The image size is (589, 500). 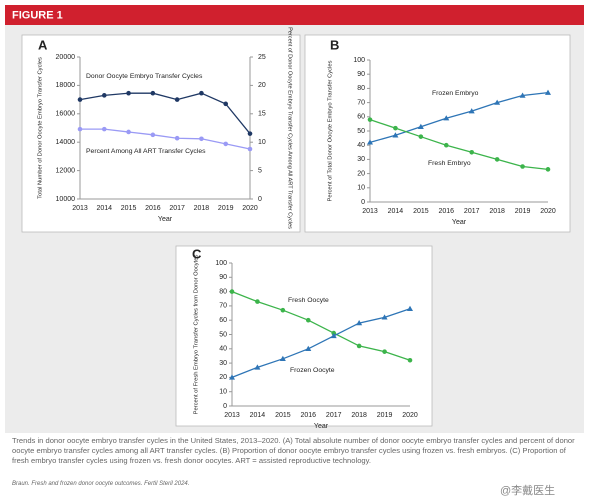 What do you see at coordinates (144, 76) in the screenshot?
I see `series-label: Donor Oocyte Embryo Transfer Cycles` at bounding box center [144, 76].